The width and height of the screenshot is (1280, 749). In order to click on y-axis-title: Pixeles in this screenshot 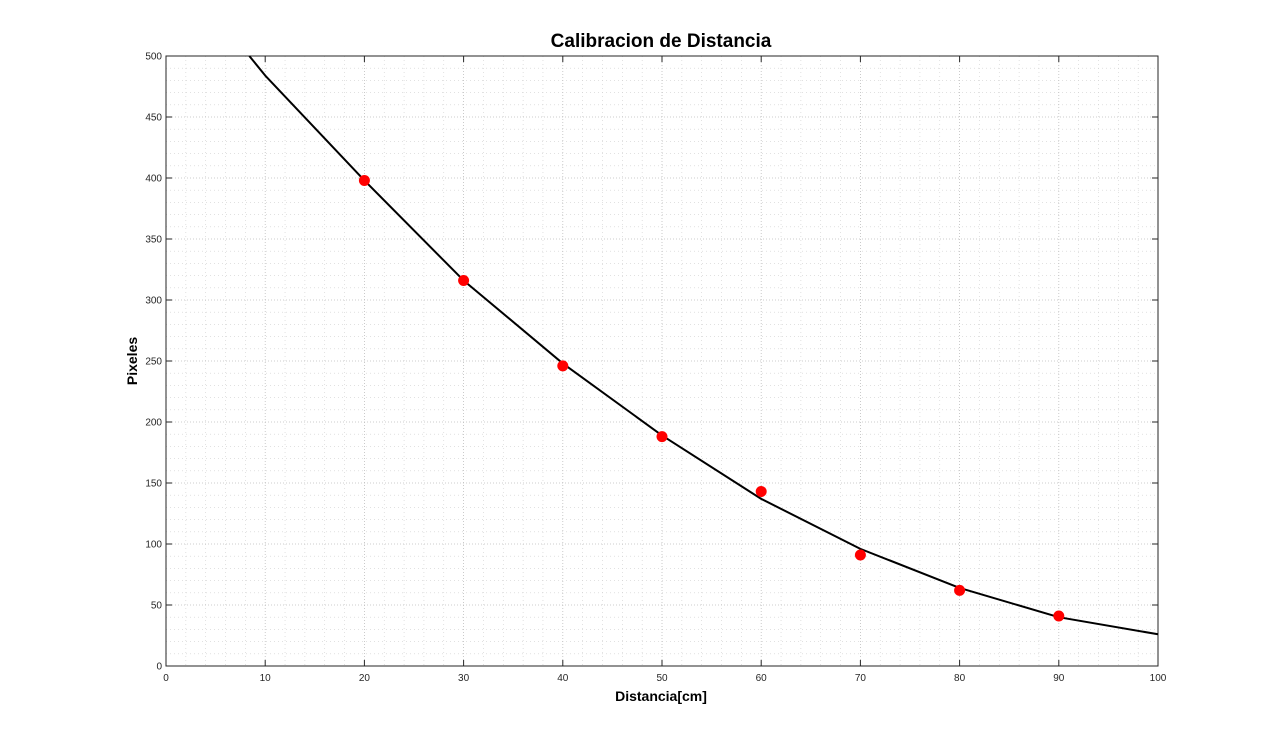, I will do `click(132, 361)`.